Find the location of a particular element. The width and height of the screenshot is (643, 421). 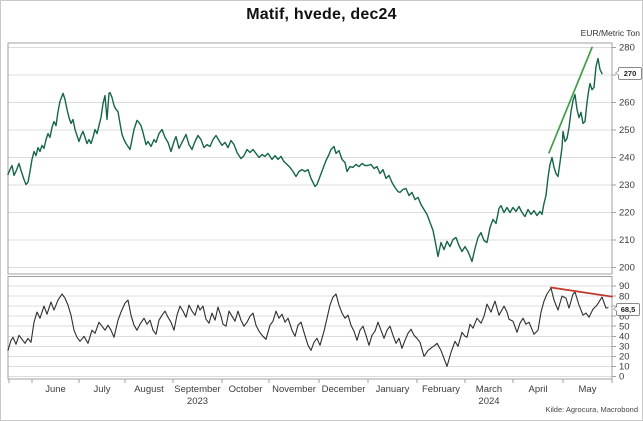

y-tick-label: 280 is located at coordinates (627, 48).